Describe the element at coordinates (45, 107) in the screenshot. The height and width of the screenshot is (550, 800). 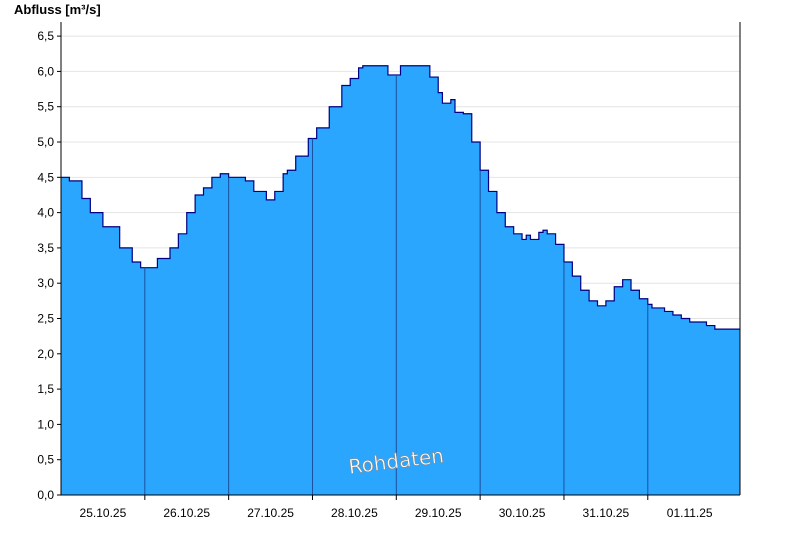
I see `y-tick-label: 5,5` at that location.